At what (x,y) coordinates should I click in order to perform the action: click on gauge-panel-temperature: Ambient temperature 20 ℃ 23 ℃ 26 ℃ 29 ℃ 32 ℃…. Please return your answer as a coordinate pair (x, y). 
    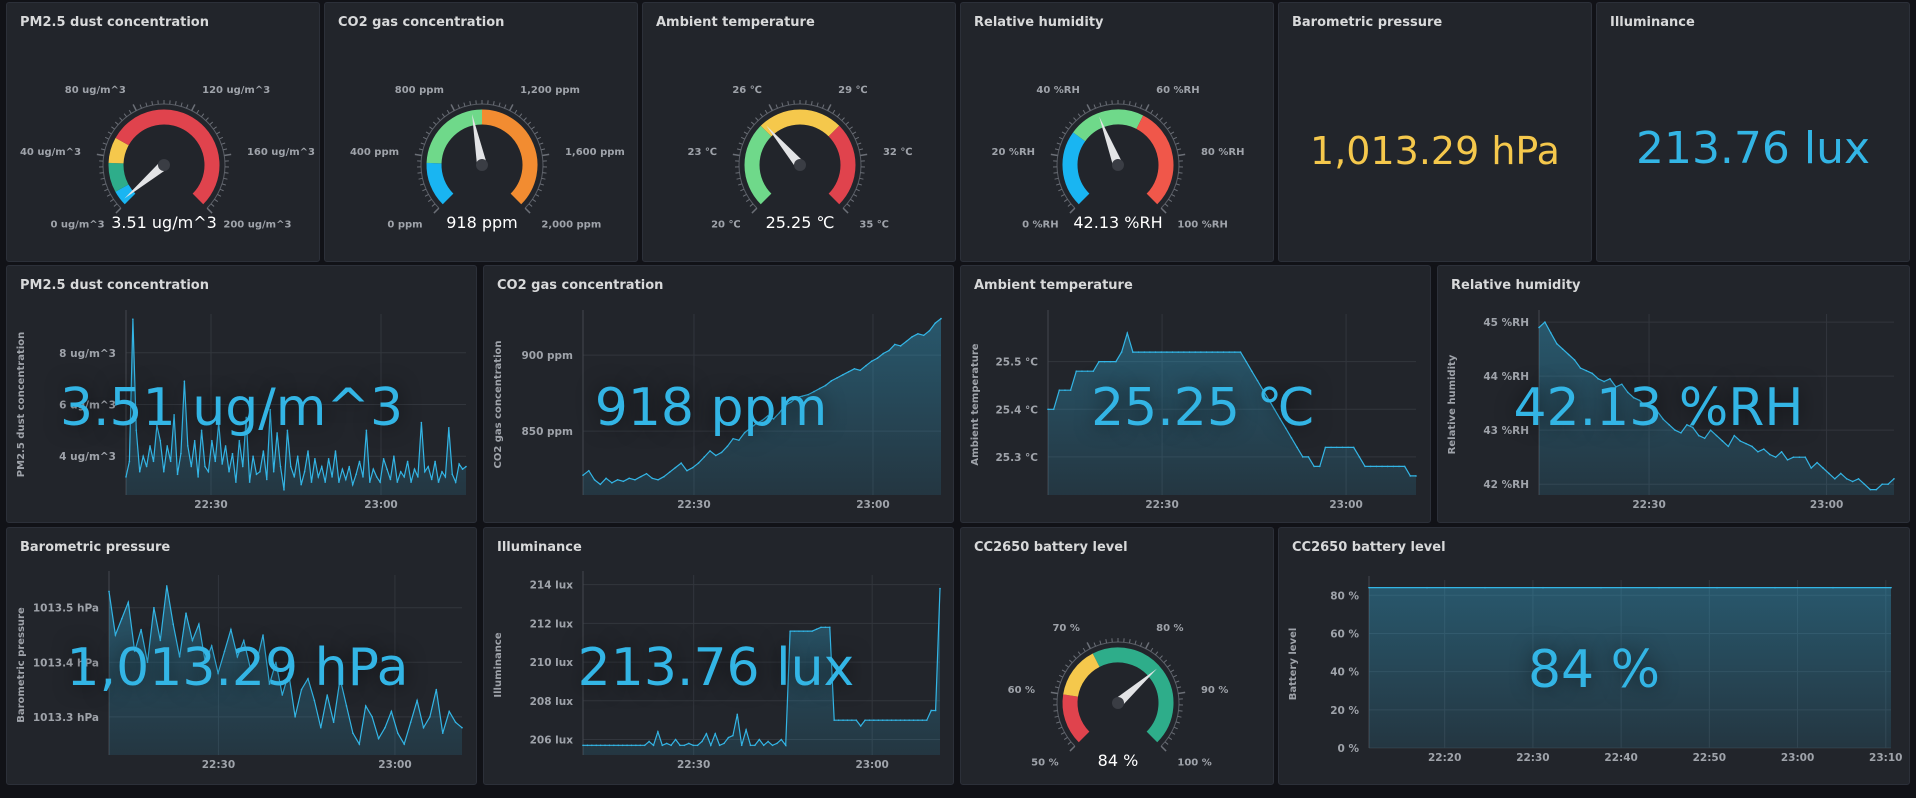
    Looking at the image, I should click on (799, 132).